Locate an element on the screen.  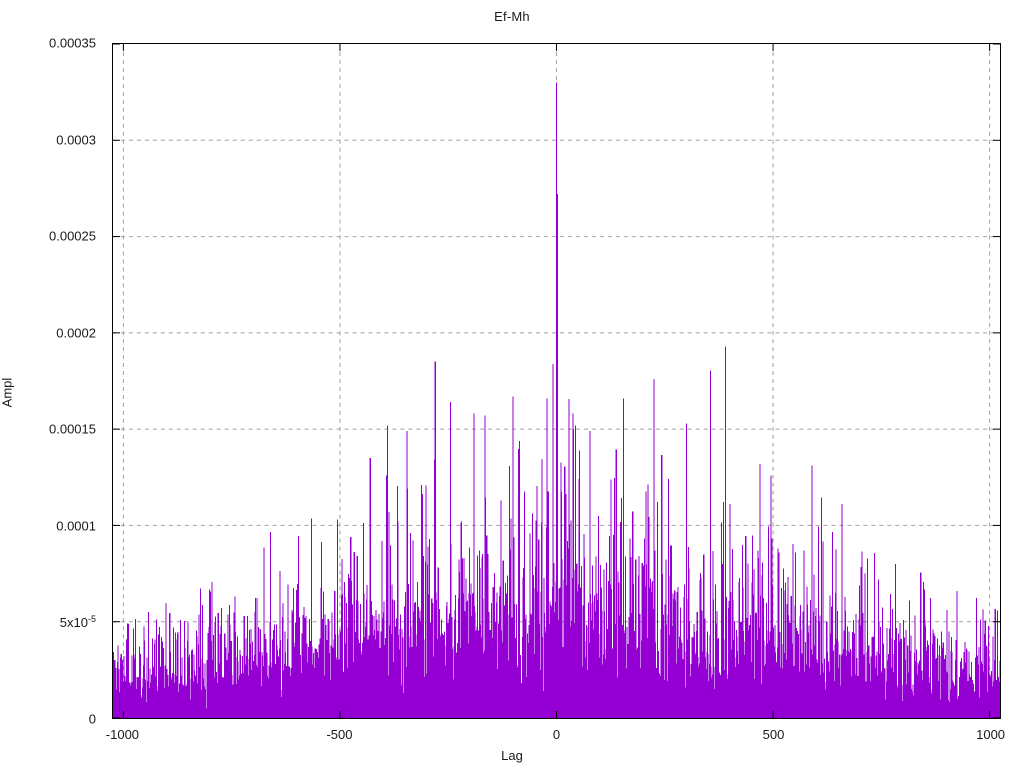
y-tick-label: 0.0003 is located at coordinates (76, 140).